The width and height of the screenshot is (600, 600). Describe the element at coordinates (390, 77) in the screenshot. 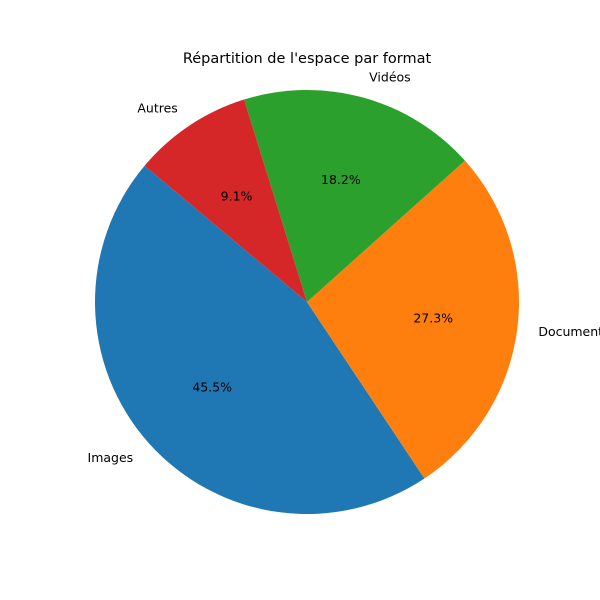

I see `slice-label-2: Vidéos` at that location.